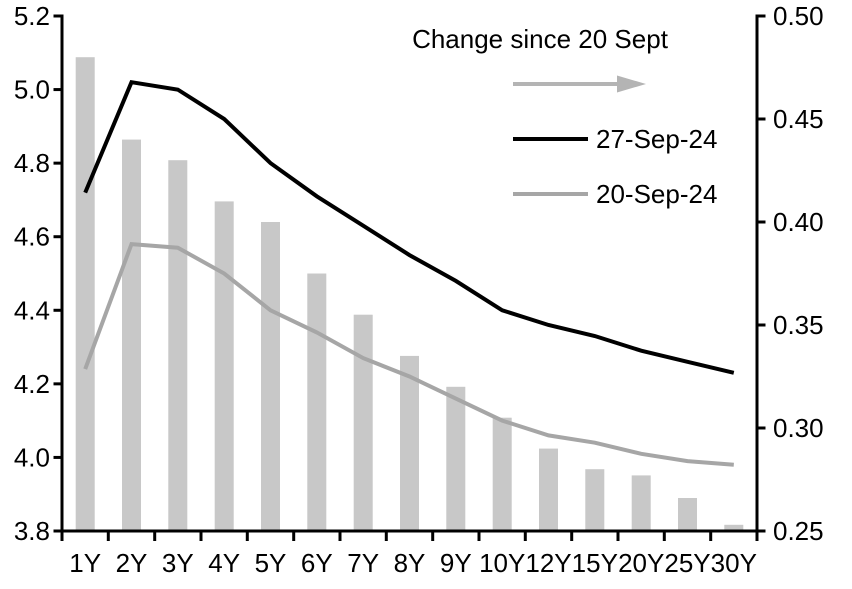 This screenshot has width=852, height=589. Describe the element at coordinates (734, 563) in the screenshot. I see `x-tick-label: 30Y` at that location.